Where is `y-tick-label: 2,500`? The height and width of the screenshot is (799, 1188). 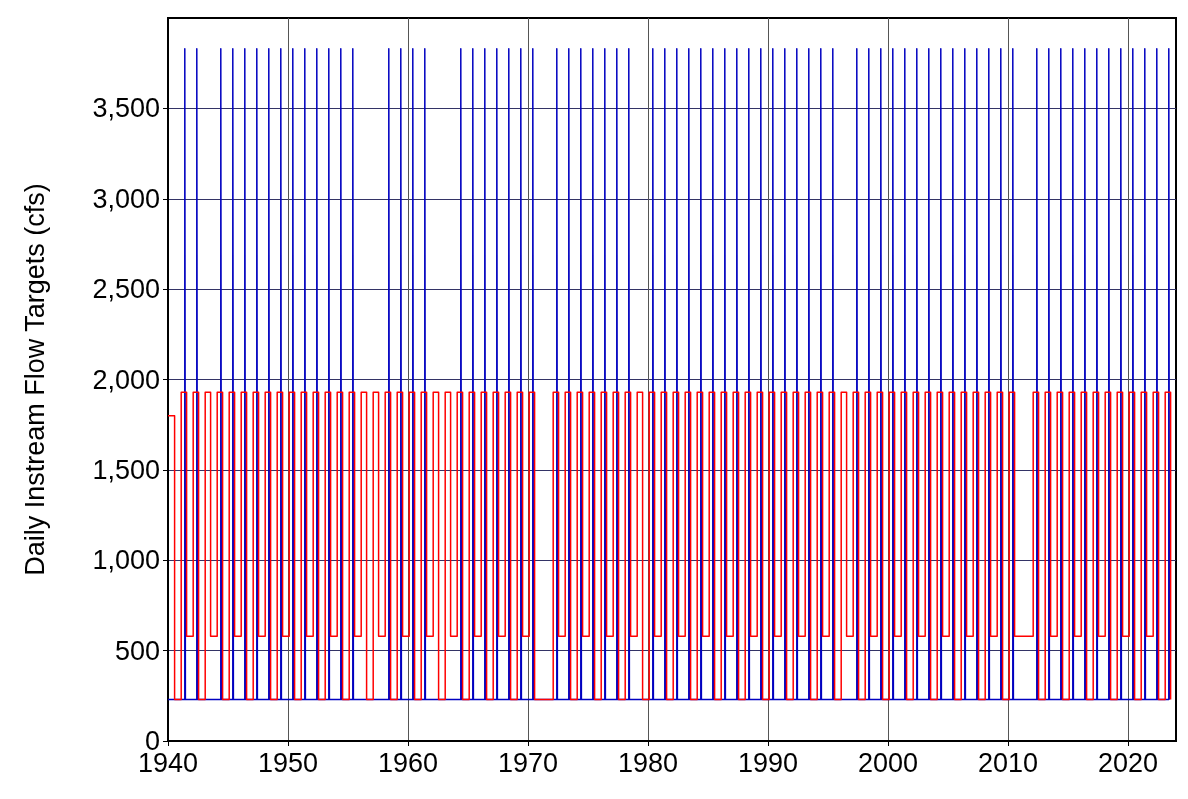 y-tick-label: 2,500 is located at coordinates (126, 289).